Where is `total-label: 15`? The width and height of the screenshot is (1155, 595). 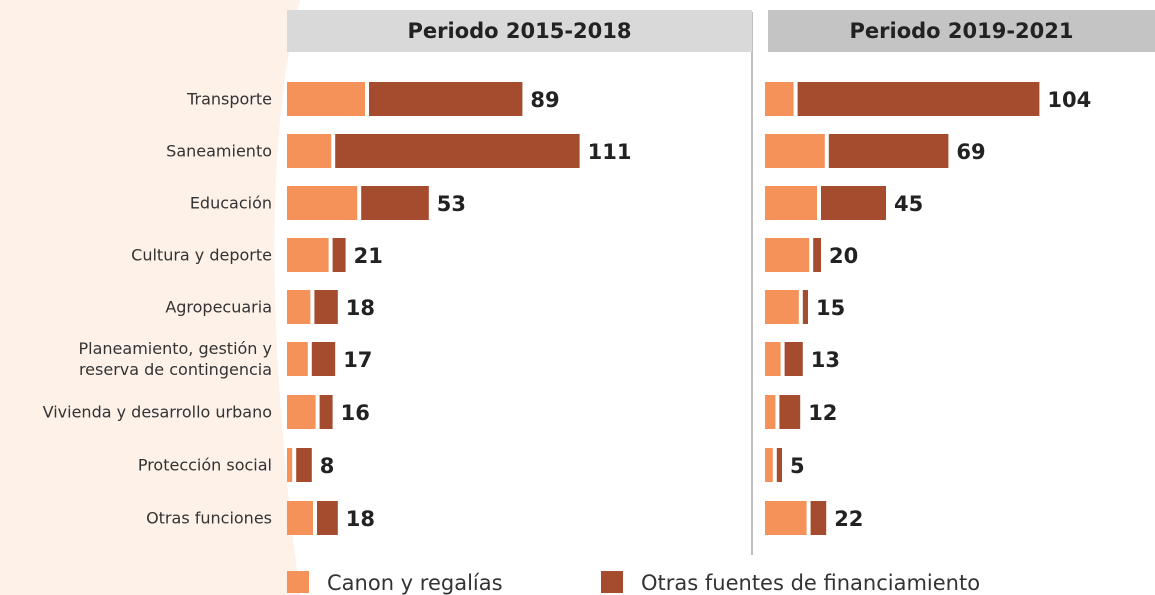 total-label: 15 is located at coordinates (830, 308).